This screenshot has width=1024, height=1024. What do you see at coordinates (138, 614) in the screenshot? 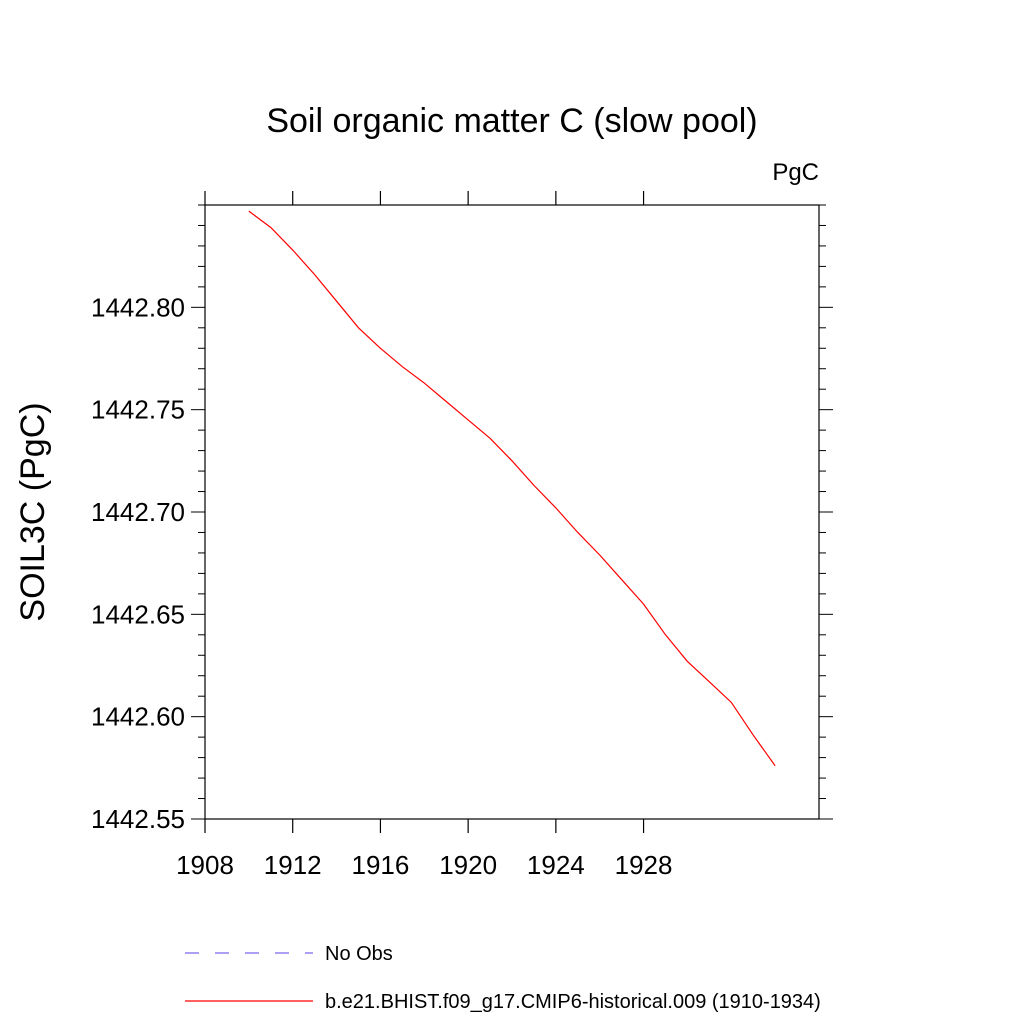
I see `y-tick-label: 1442.65` at bounding box center [138, 614].